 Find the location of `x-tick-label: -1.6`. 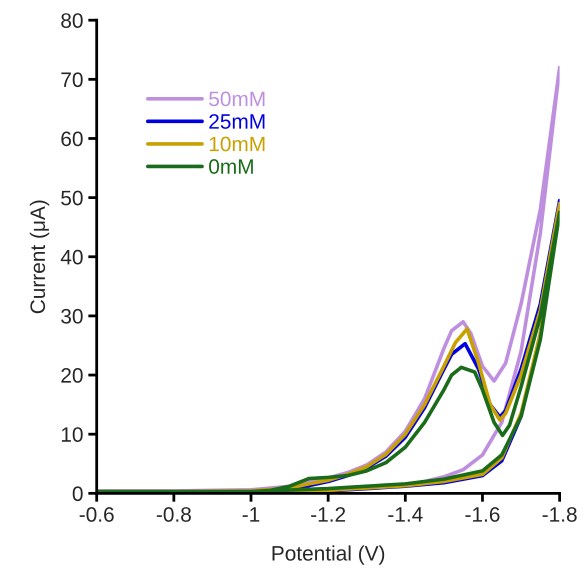

x-tick-label: -1.6 is located at coordinates (482, 514).